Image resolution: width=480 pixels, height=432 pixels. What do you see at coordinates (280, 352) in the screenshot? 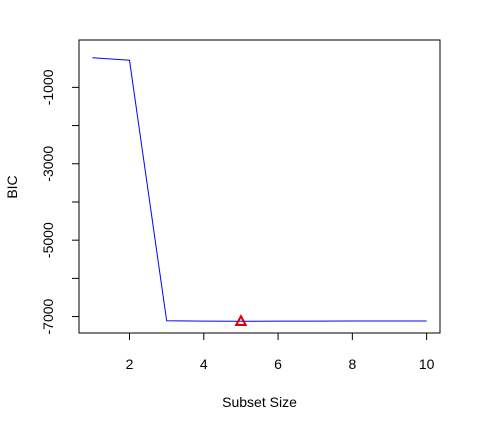
I see `x-axis: 2 4 6 8 10` at bounding box center [280, 352].